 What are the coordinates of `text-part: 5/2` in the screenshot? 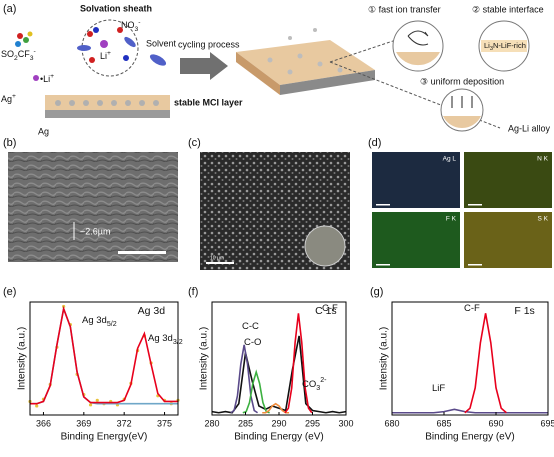 It's located at (112, 324).